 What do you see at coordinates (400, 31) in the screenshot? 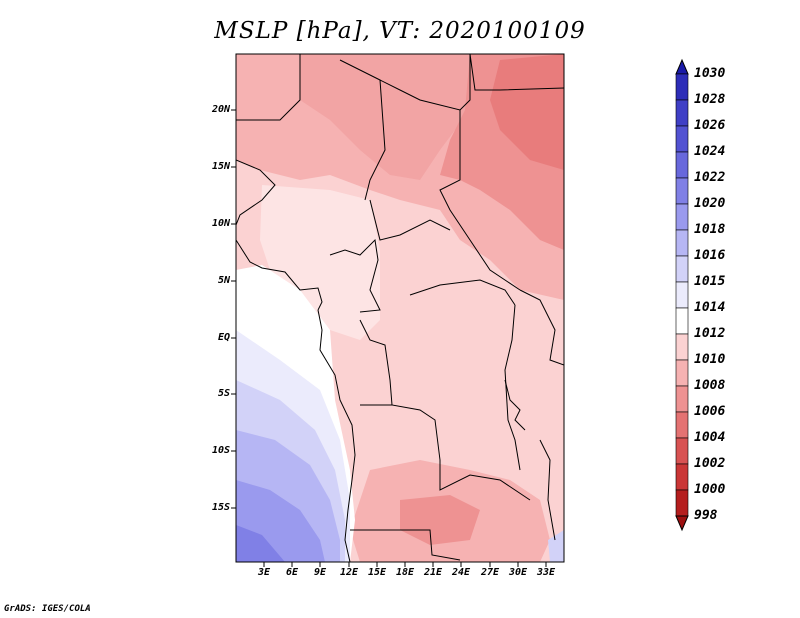
I see `chart-title: MSLP [hPa], VT: 2020100109` at bounding box center [400, 31].